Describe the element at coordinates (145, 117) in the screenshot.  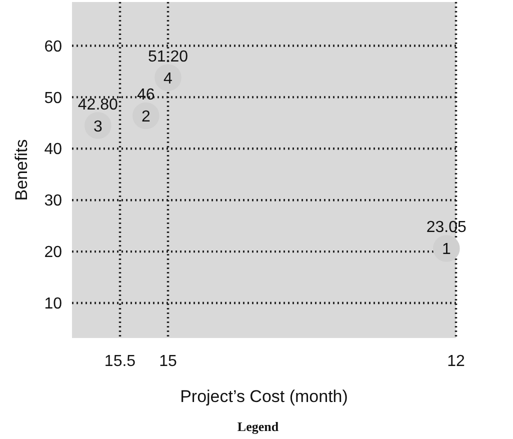
I see `annotation: 2` at that location.